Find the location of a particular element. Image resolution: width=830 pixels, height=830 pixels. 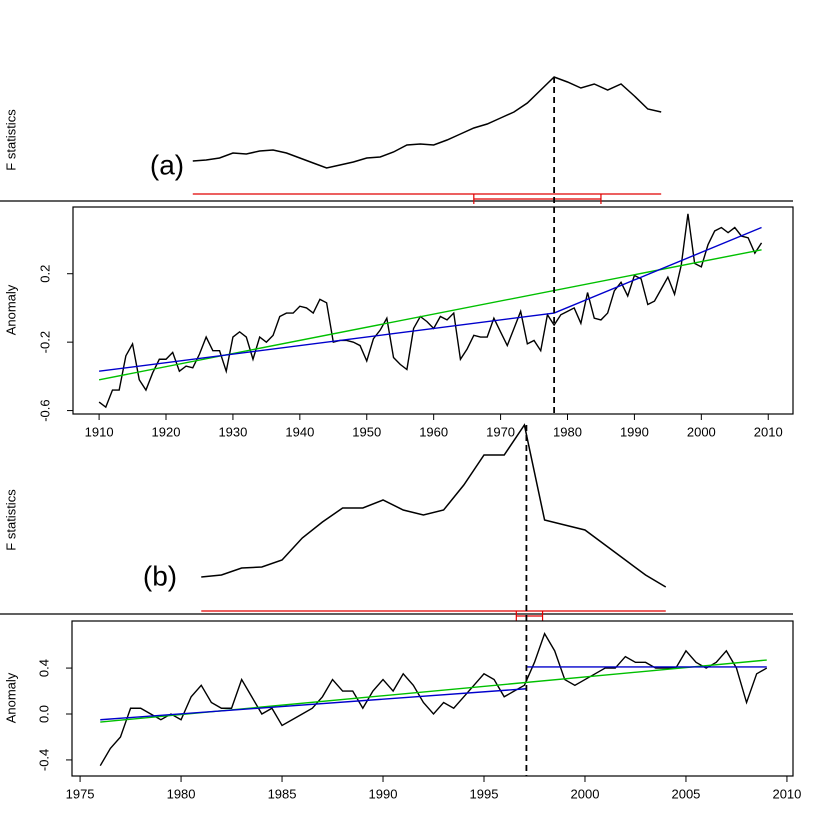

x-tick-label: 1910 is located at coordinates (99, 431).